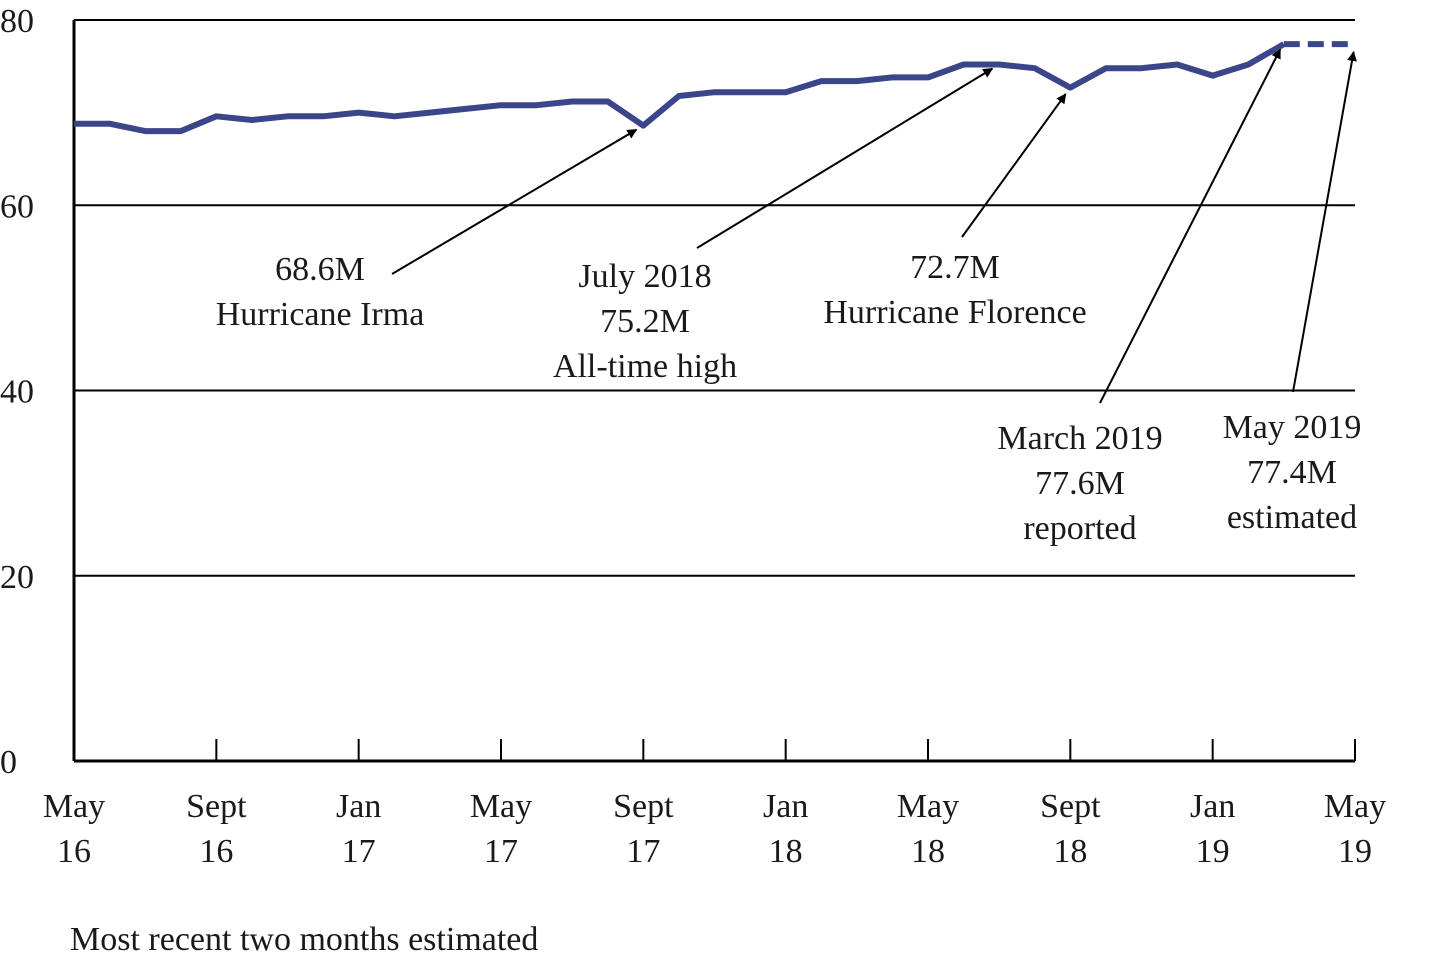 This screenshot has width=1437, height=964. I want to click on x-tick-label: Sept 17, so click(643, 829).